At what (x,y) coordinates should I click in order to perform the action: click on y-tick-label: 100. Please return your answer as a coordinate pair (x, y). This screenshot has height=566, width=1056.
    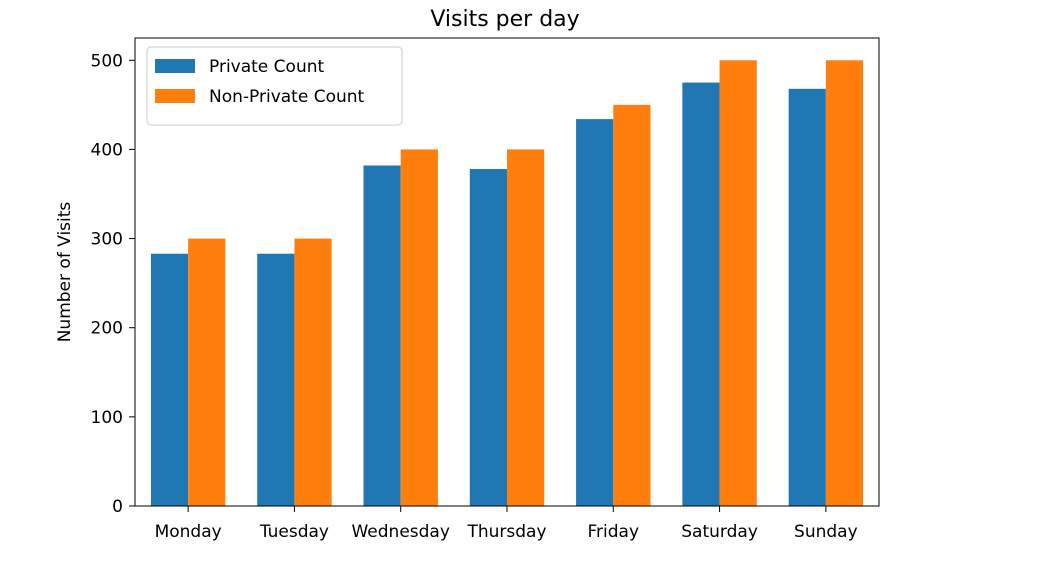
    Looking at the image, I should click on (107, 418).